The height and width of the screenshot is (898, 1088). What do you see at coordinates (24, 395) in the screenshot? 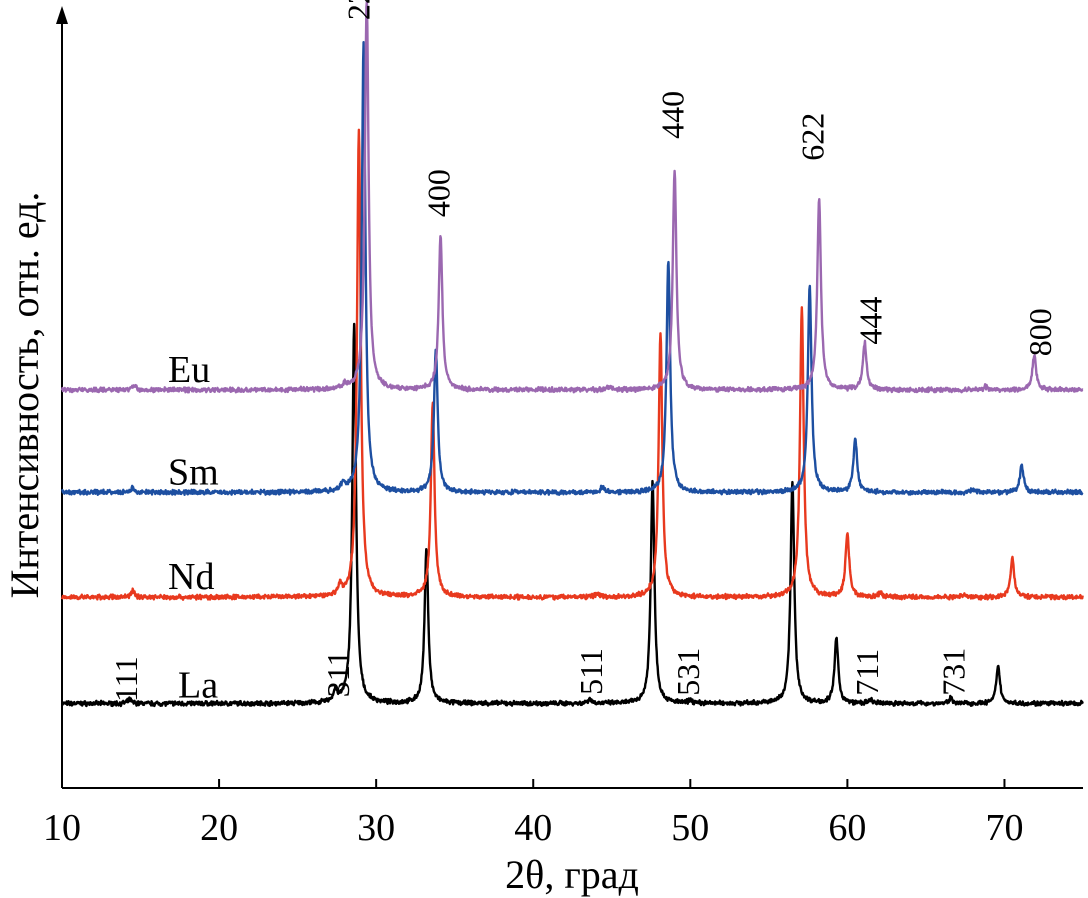
I see `y-axis-label: Интенсивность, отн. ед.` at bounding box center [24, 395].